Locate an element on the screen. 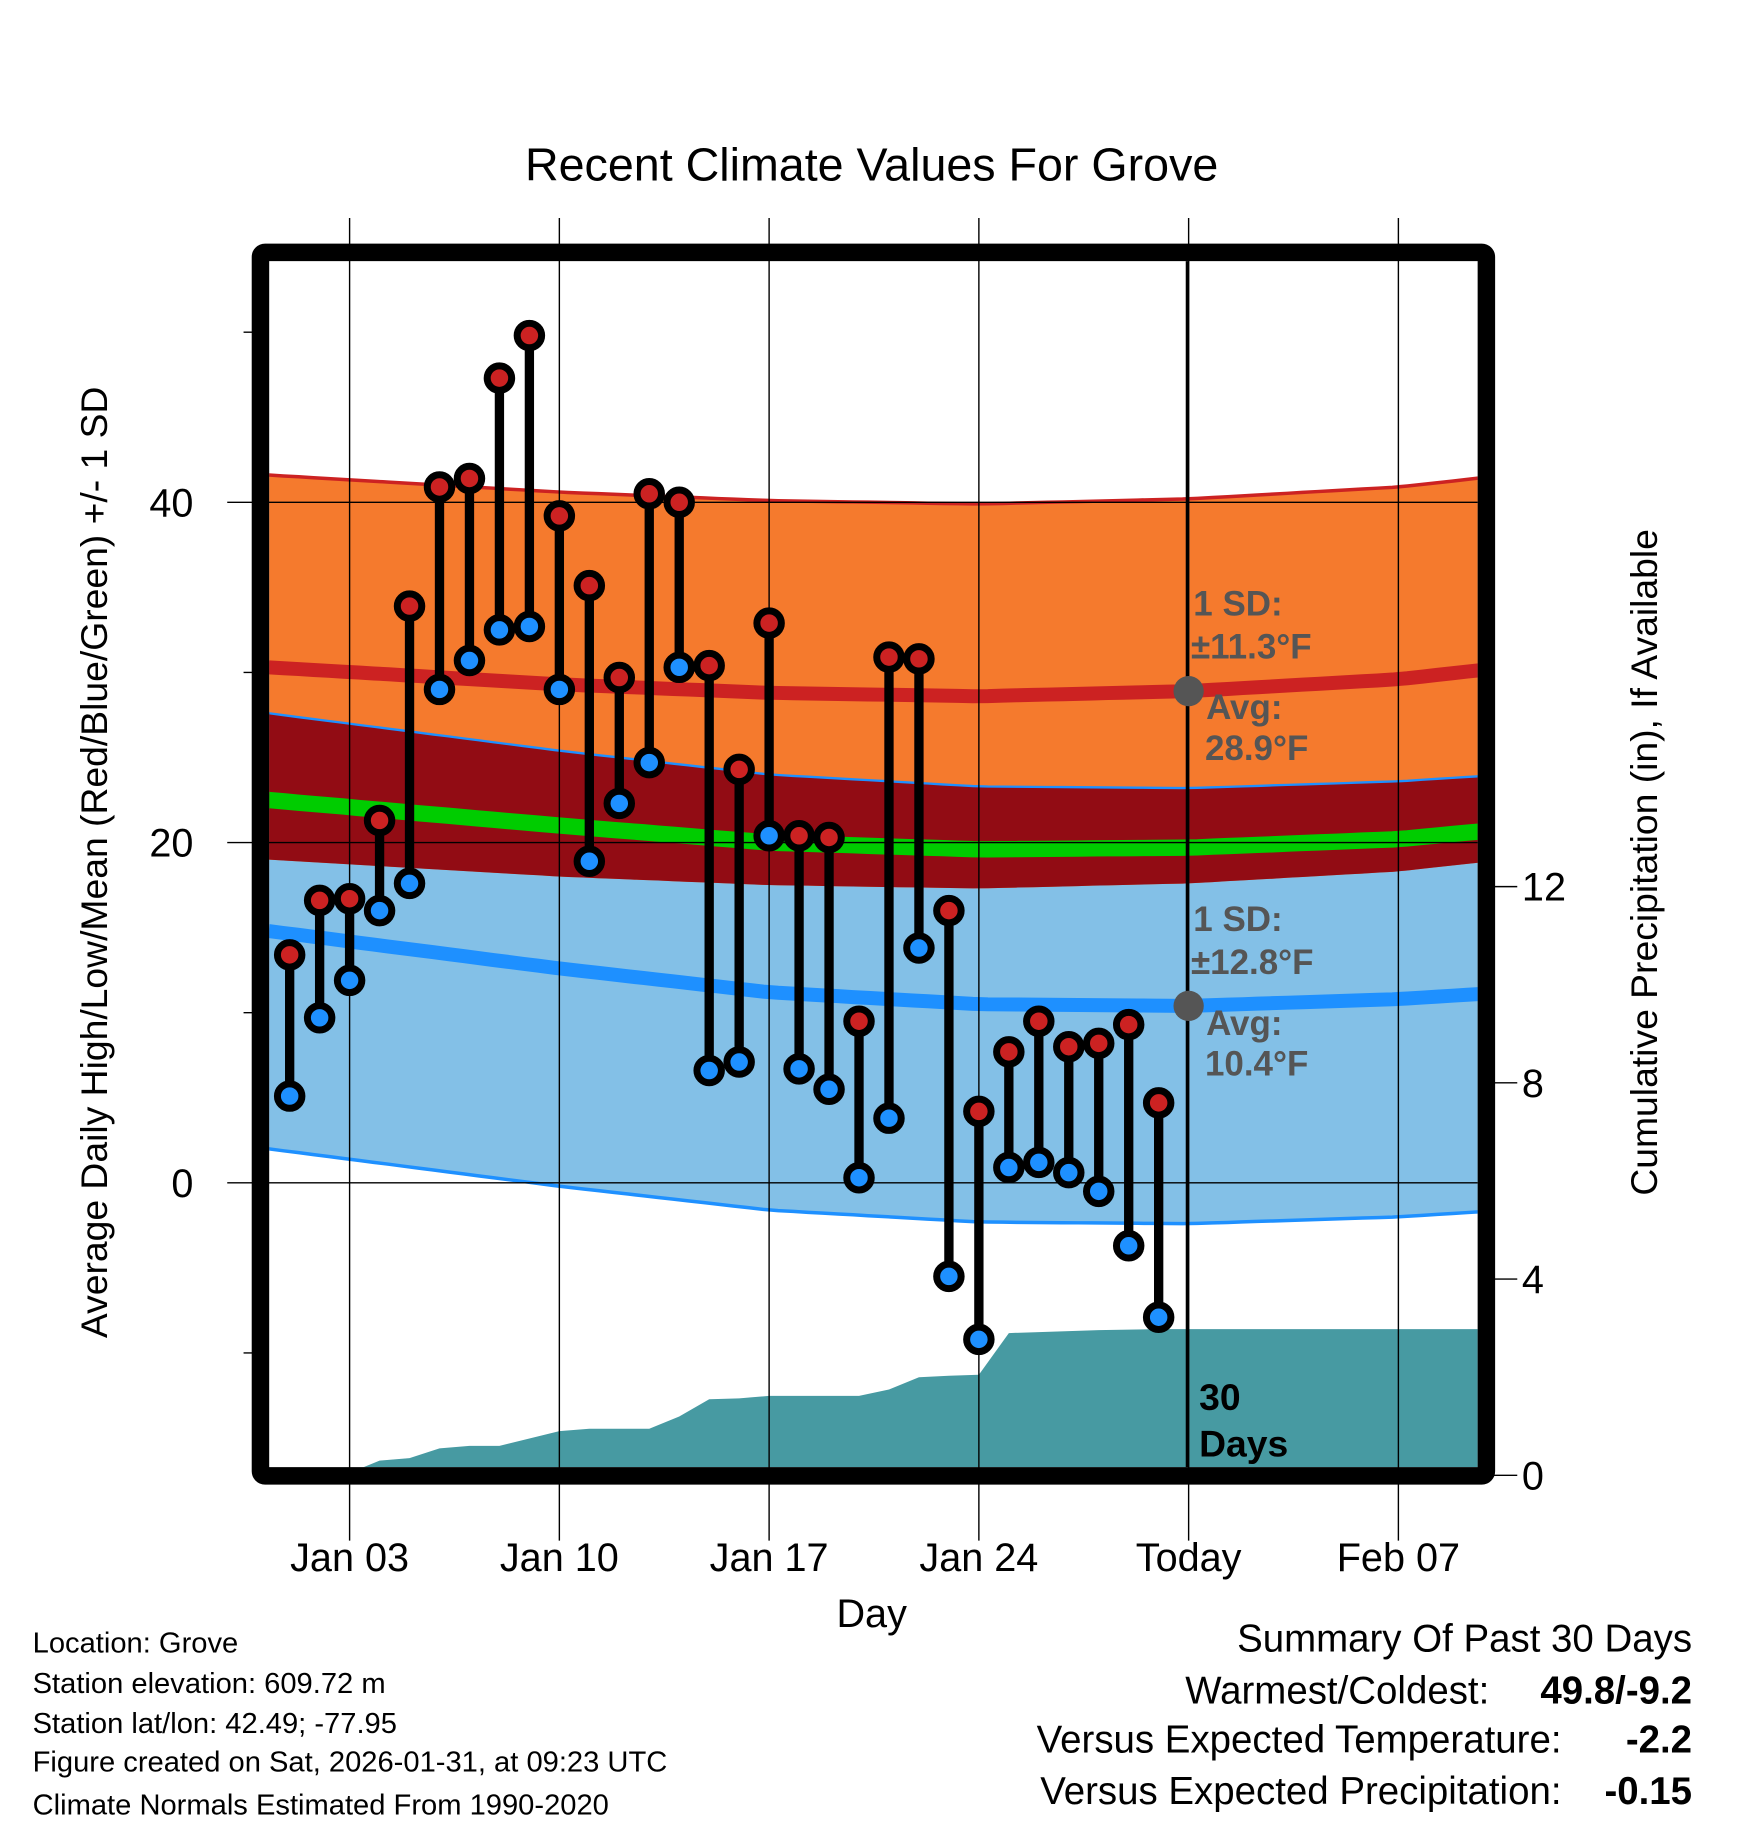 The width and height of the screenshot is (1748, 1828). low-plus-sd-line is located at coordinates (873, 751).